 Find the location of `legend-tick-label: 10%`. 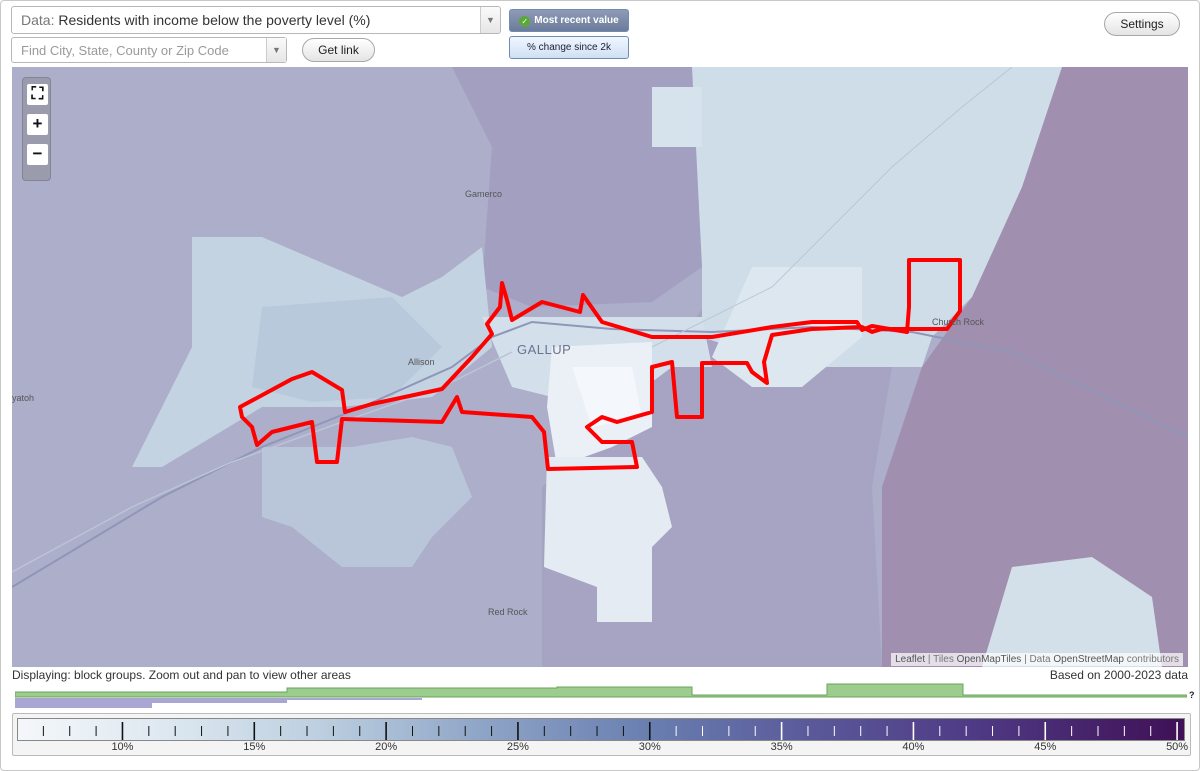

legend-tick-label: 10% is located at coordinates (122, 747).